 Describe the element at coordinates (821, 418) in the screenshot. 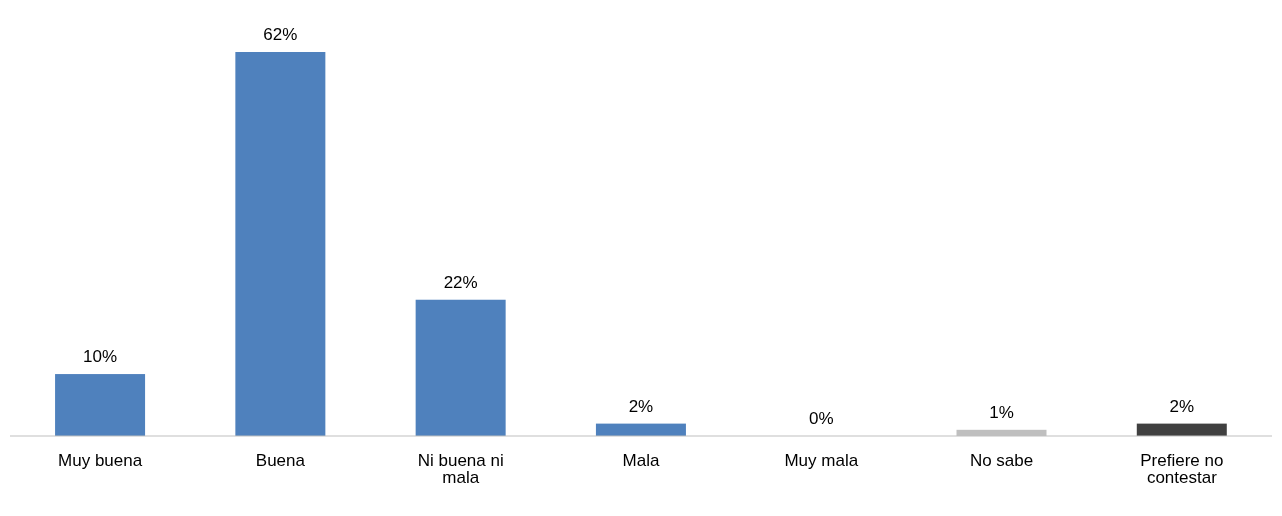

I see `data-label: 0%` at that location.